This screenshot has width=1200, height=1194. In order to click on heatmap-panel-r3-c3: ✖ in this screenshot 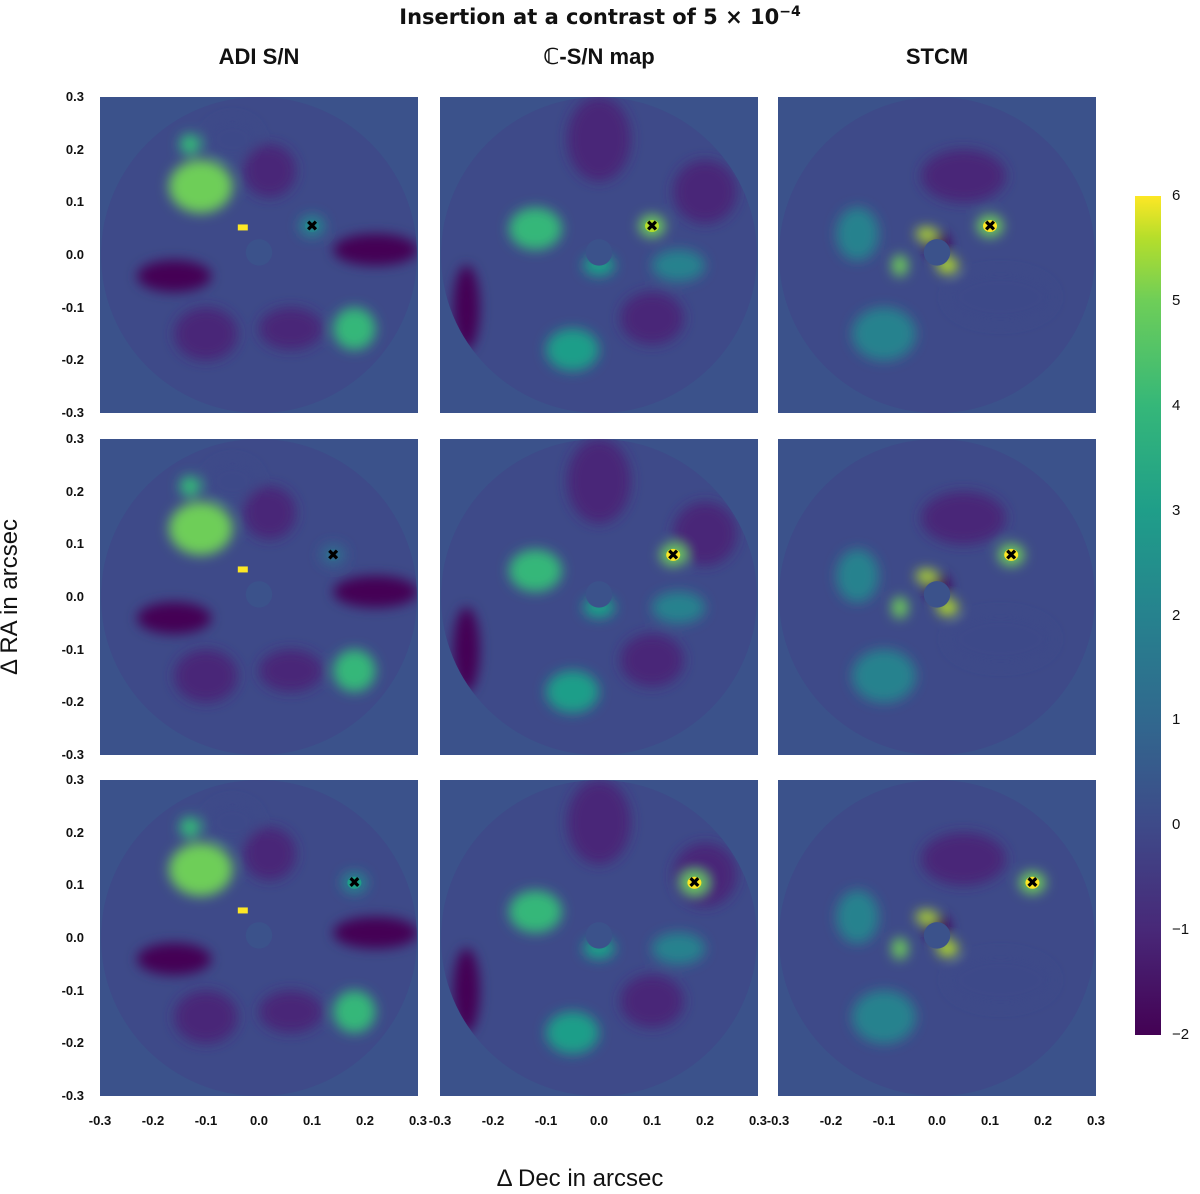, I will do `click(937, 938)`.